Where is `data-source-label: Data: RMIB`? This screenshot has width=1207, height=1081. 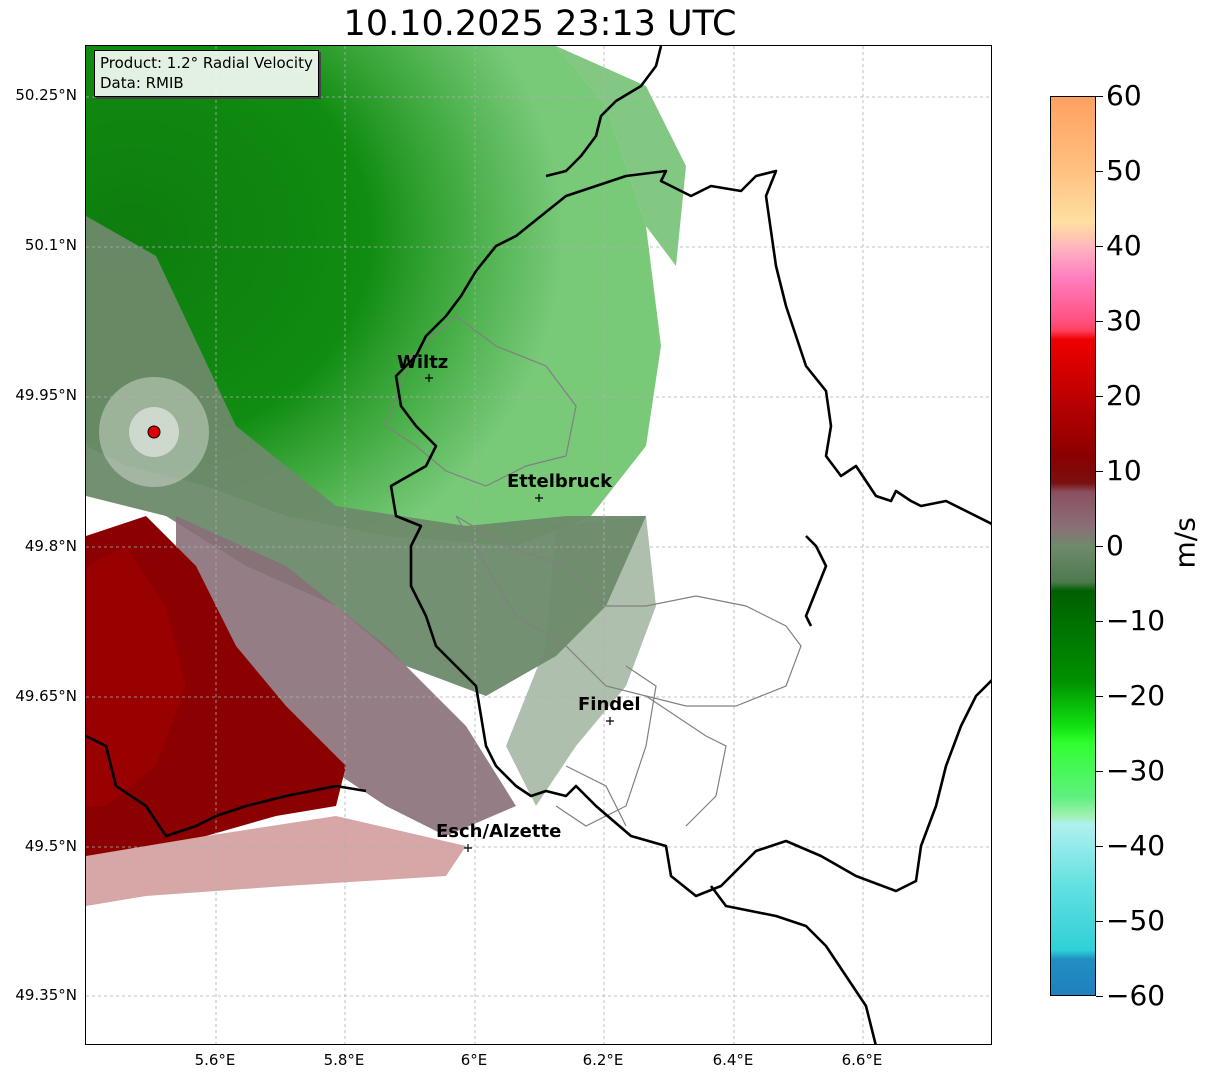
data-source-label: Data: RMIB is located at coordinates (142, 83).